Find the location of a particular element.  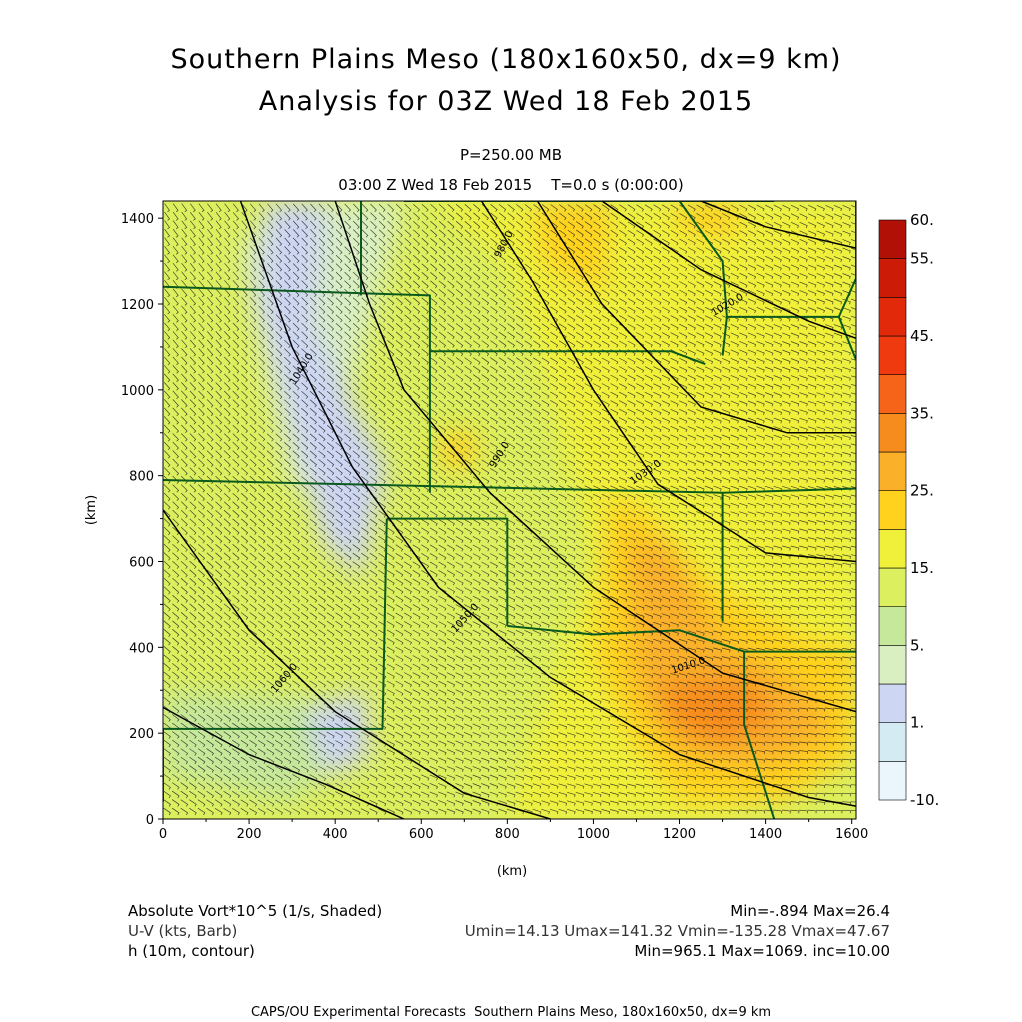

y-tick-label-2: 400 is located at coordinates (141, 648).